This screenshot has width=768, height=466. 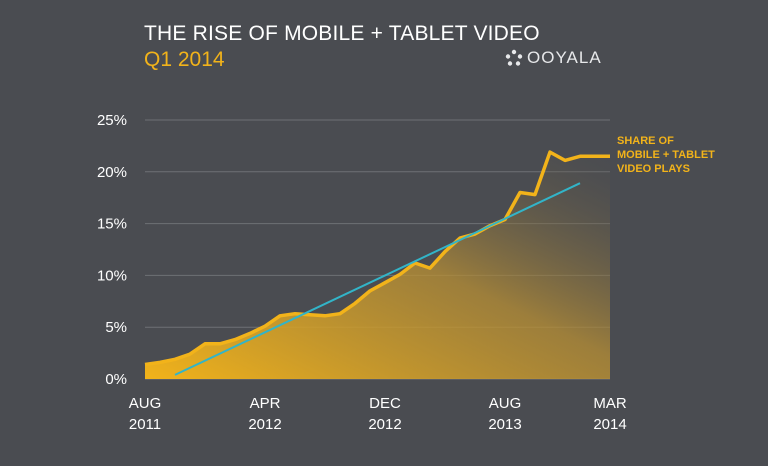 What do you see at coordinates (564, 57) in the screenshot?
I see `logo-text: OOYALA` at bounding box center [564, 57].